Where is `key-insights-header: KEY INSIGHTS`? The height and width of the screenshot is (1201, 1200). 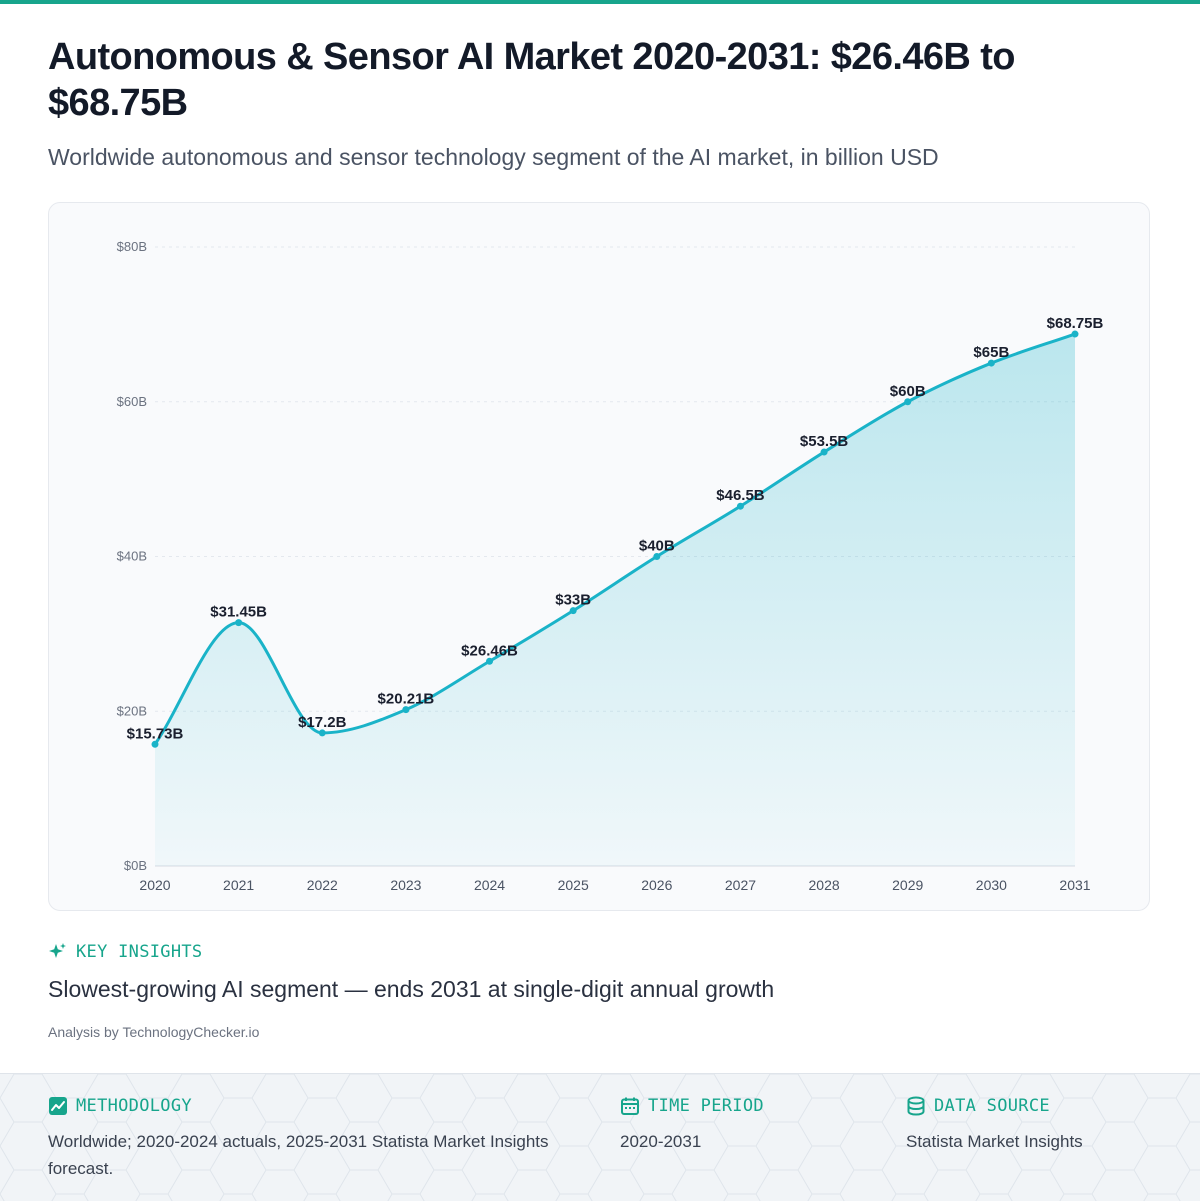
key-insights-header: KEY INSIGHTS is located at coordinates (125, 952).